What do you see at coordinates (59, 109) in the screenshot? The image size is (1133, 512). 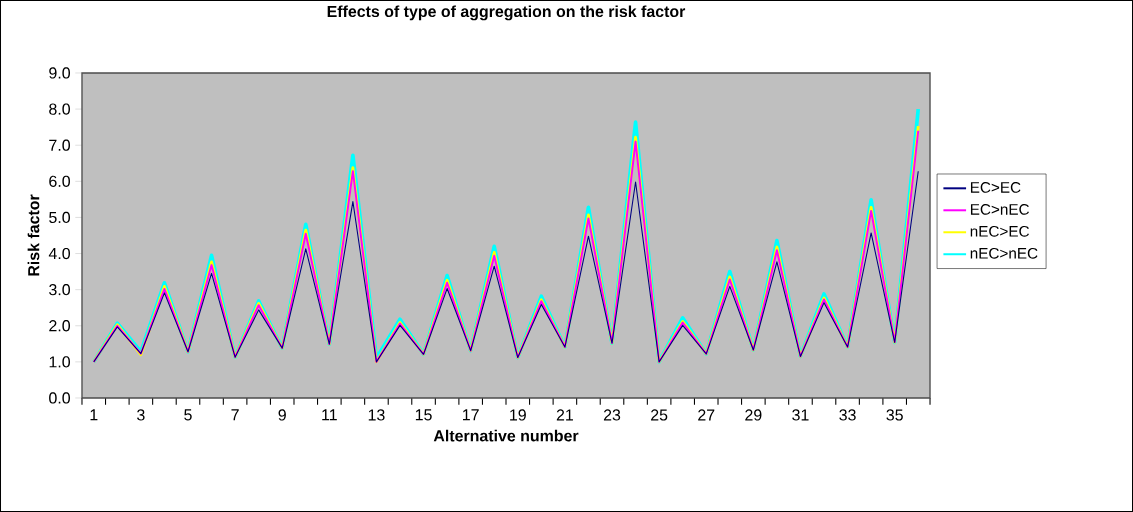 I see `y-tick-label: 8.0` at bounding box center [59, 109].